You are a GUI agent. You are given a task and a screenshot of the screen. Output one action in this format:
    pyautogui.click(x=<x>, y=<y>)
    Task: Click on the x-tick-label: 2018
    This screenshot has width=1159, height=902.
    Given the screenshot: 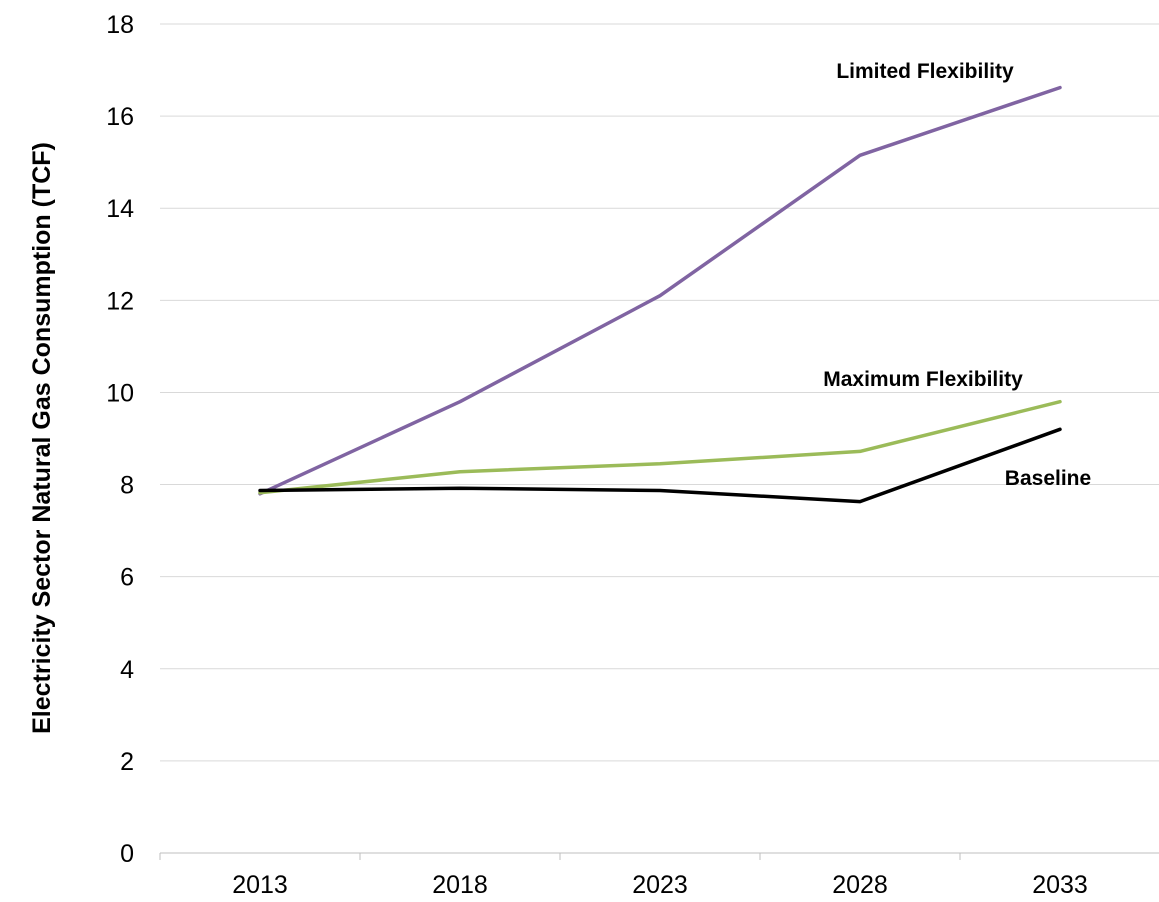 What is the action you would take?
    pyautogui.click(x=460, y=885)
    